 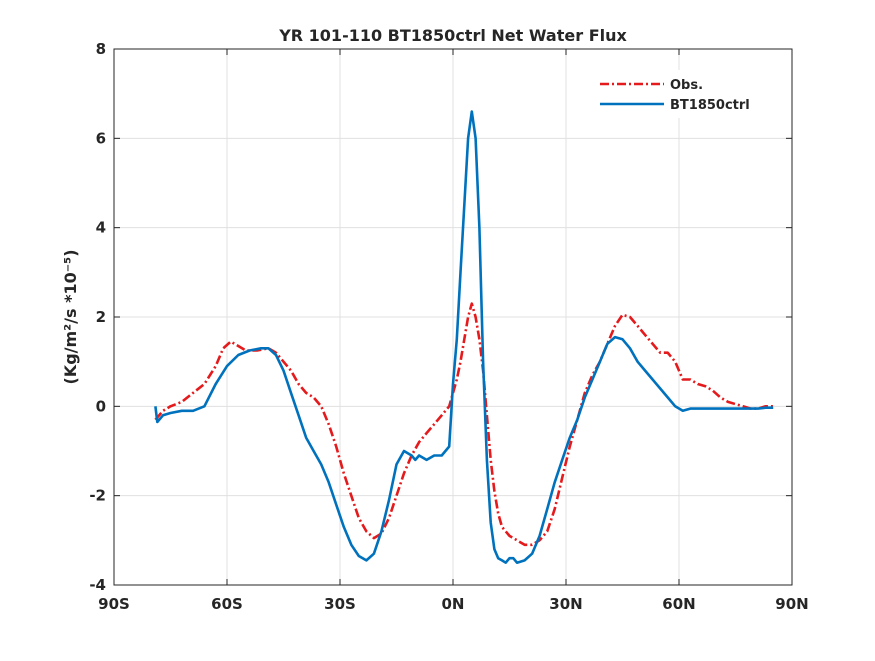 What do you see at coordinates (101, 49) in the screenshot?
I see `y-tick-label: 8` at bounding box center [101, 49].